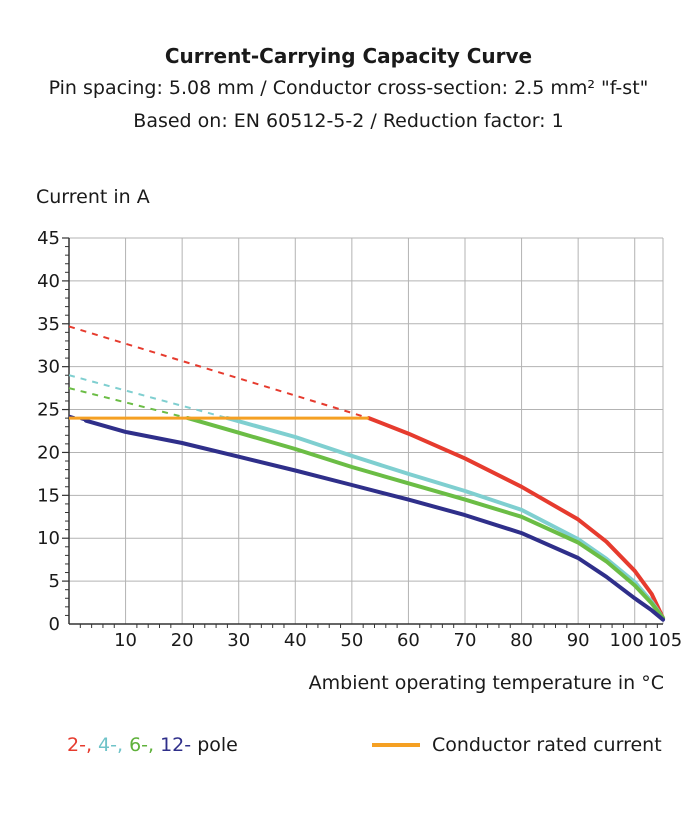  I want to click on series-6-pole-extrapolated, so click(128, 403).